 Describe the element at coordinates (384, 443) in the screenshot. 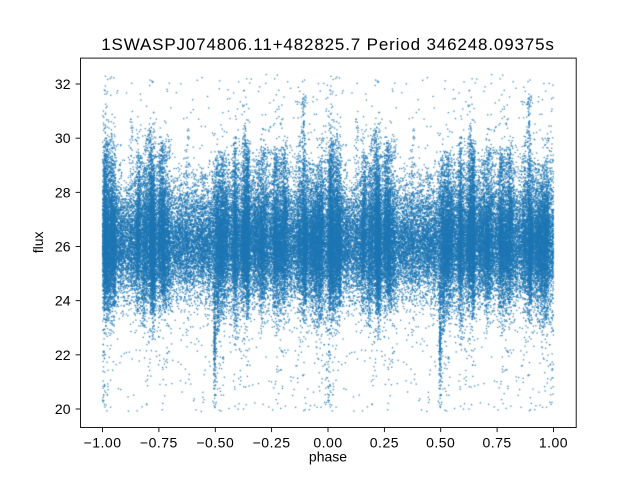

I see `svg-text: 0.25` at that location.